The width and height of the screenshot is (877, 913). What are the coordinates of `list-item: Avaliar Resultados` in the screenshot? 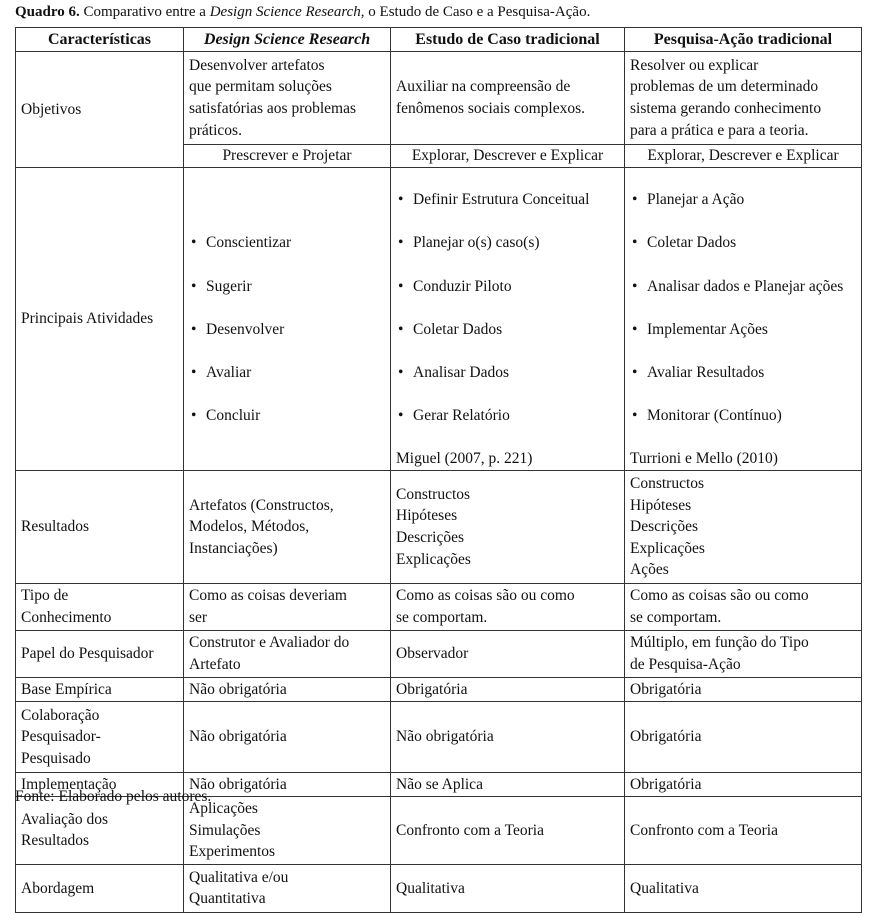 It's located at (743, 373).